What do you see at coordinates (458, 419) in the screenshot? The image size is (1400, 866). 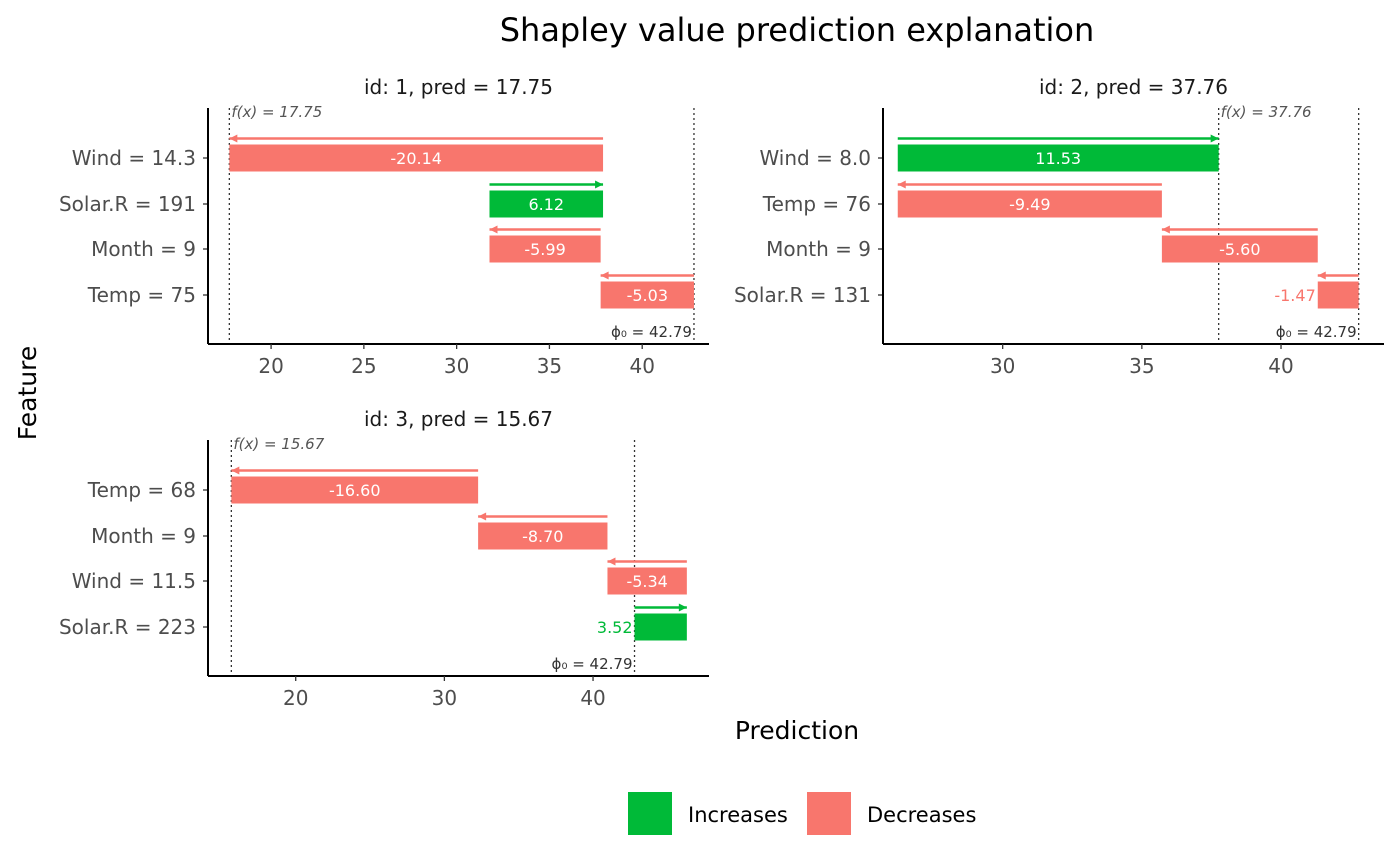 I see `panel-title: id: 3, pred = 15.67` at bounding box center [458, 419].